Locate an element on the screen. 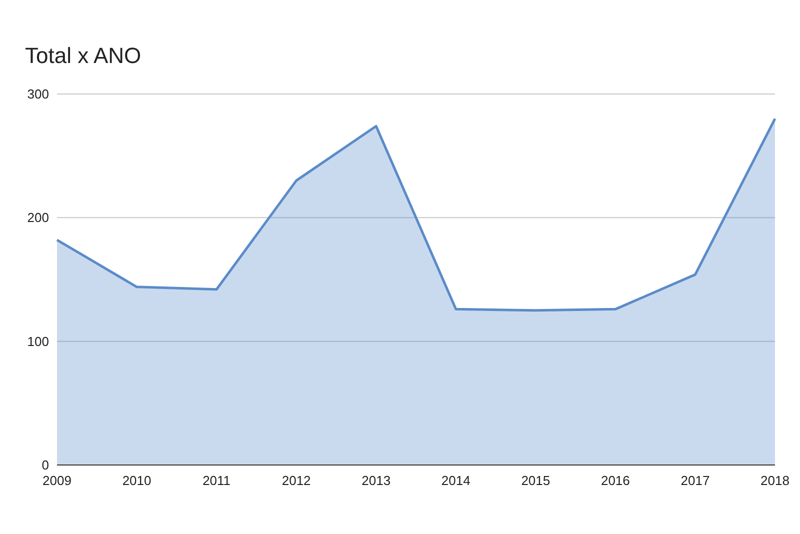 This screenshot has width=800, height=534. x-tick-label: 2014 is located at coordinates (455, 480).